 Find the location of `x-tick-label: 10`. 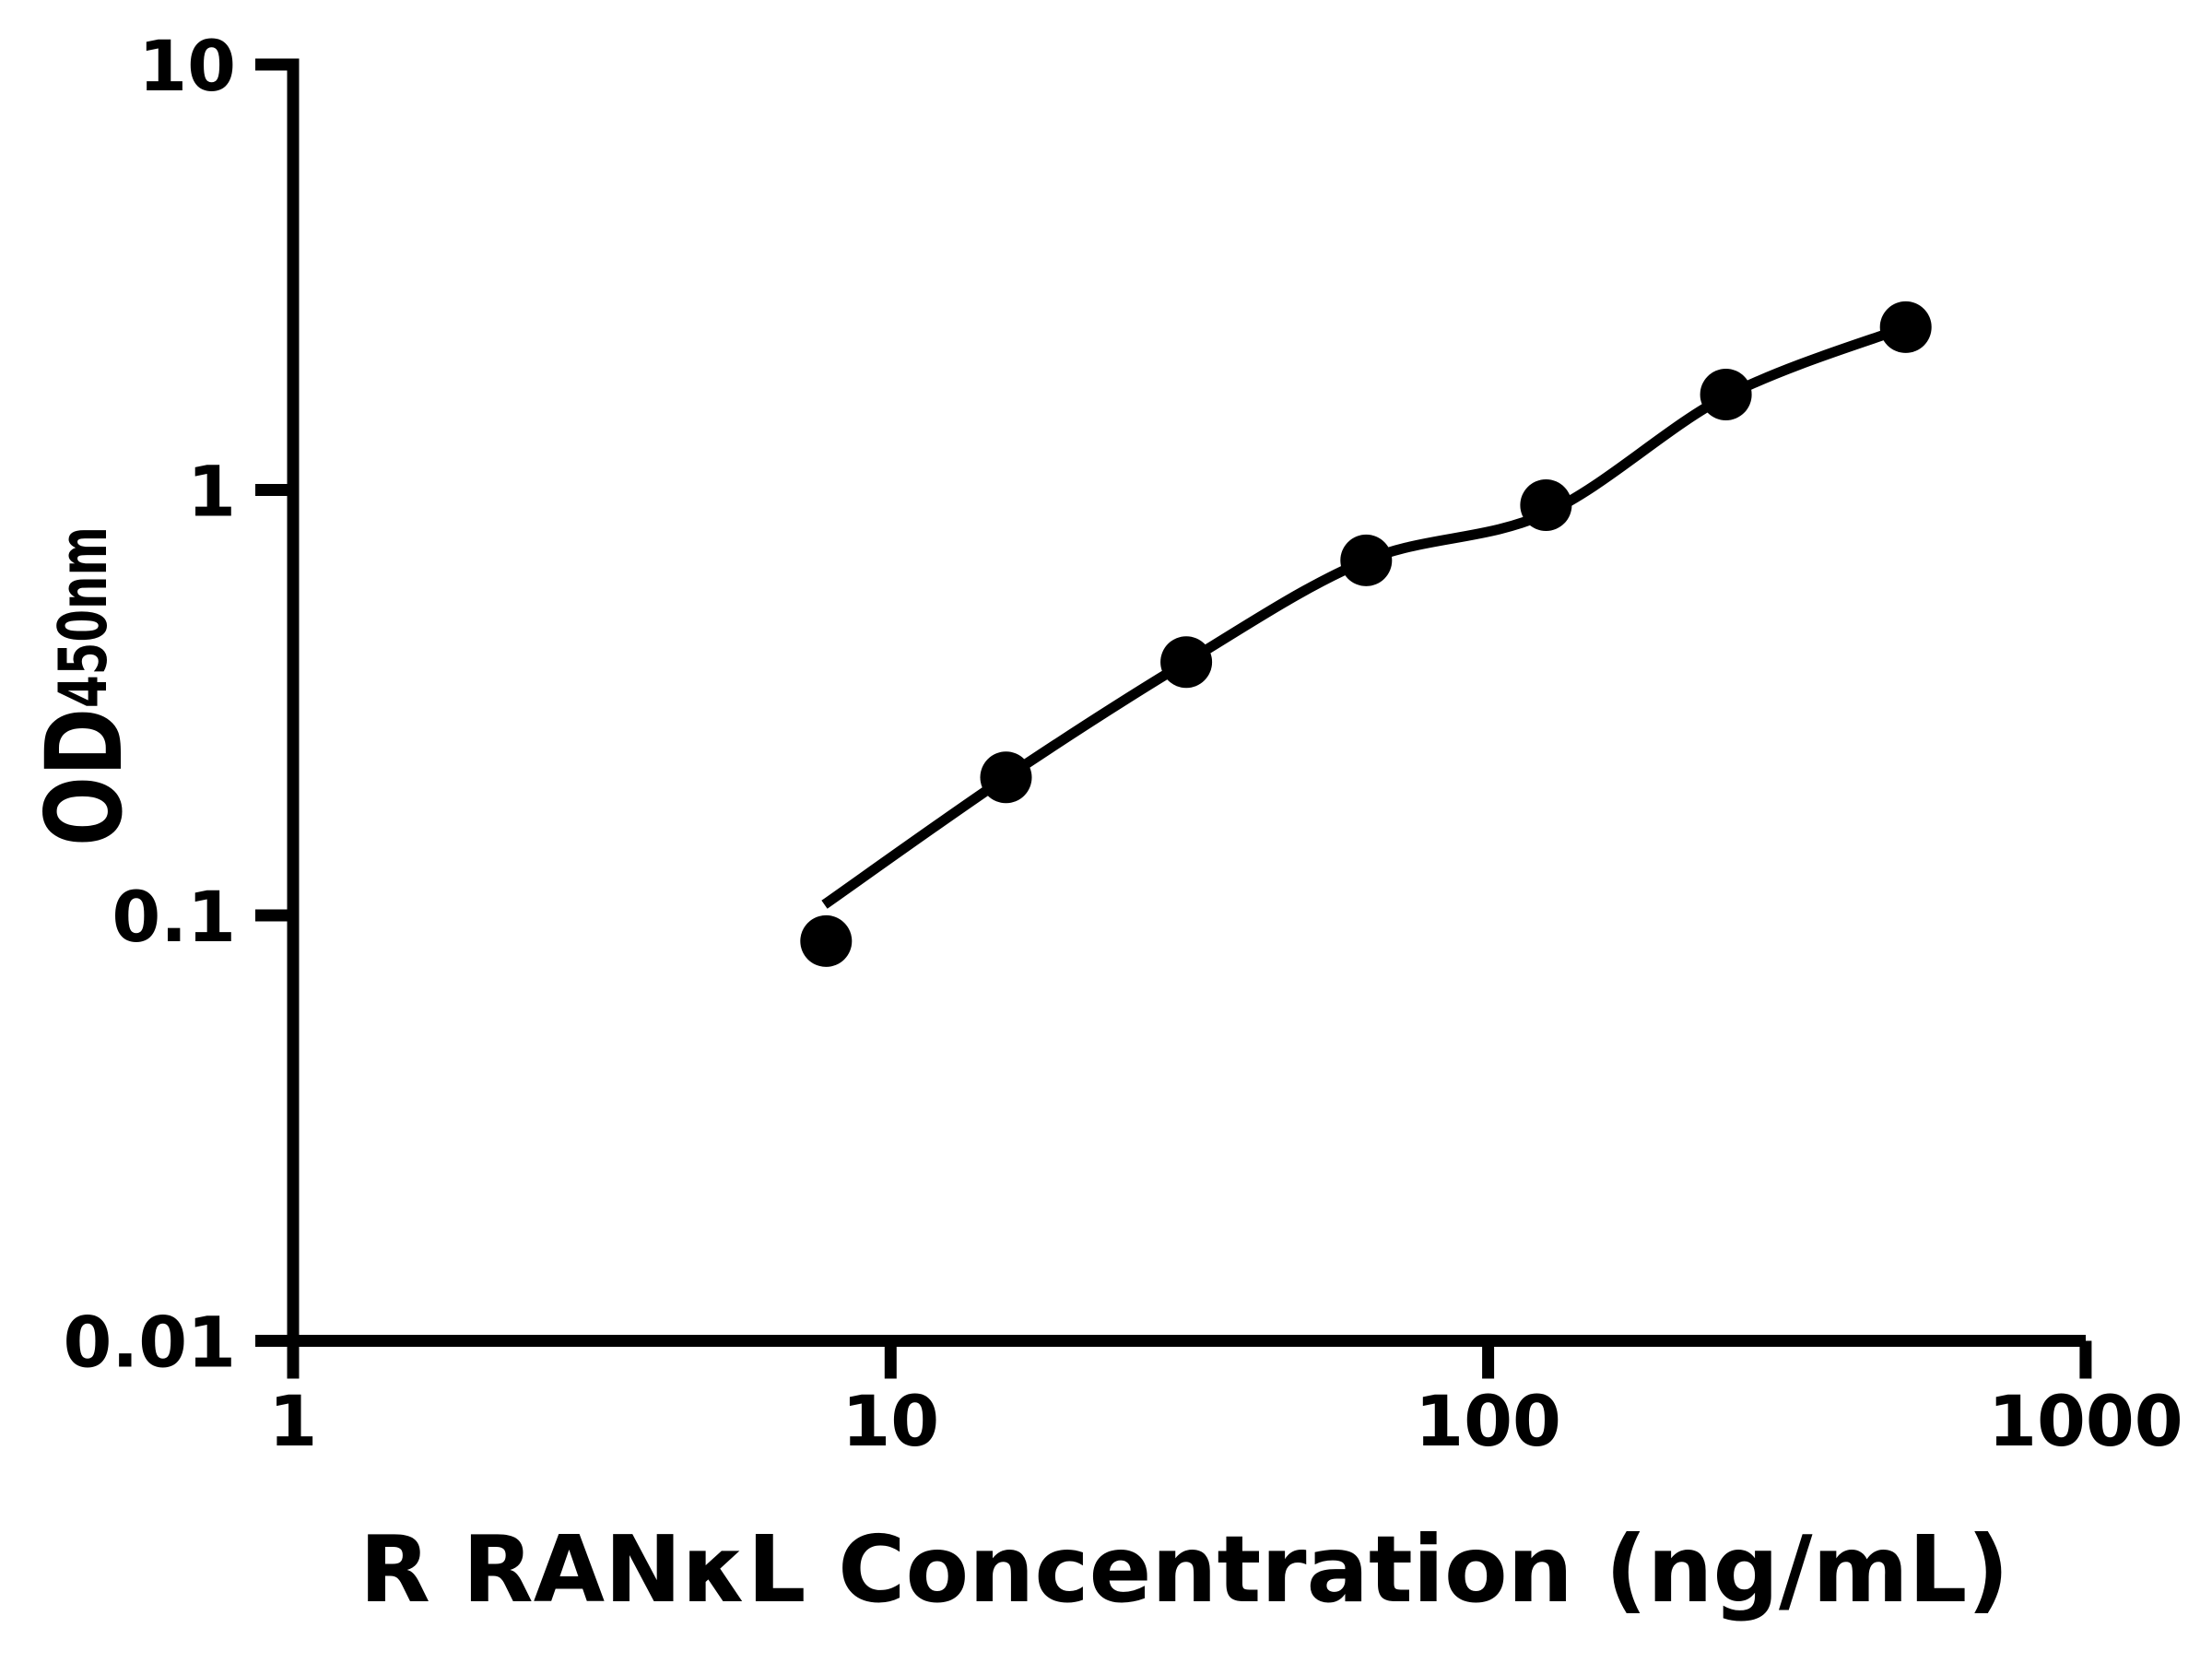

x-tick-label: 10 is located at coordinates (890, 1421).